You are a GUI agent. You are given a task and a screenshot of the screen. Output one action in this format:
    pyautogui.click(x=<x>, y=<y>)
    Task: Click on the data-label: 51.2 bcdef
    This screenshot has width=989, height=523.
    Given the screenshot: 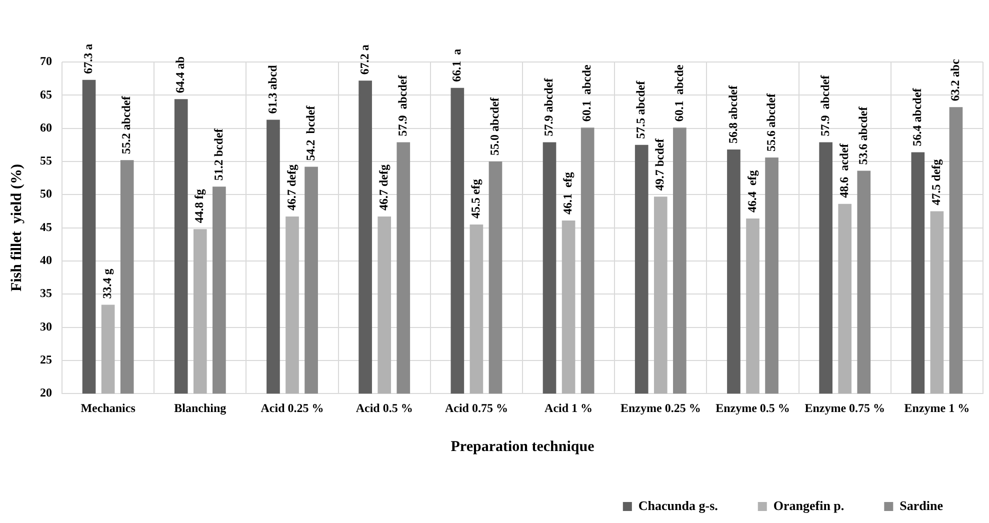 What is the action you would take?
    pyautogui.click(x=218, y=154)
    